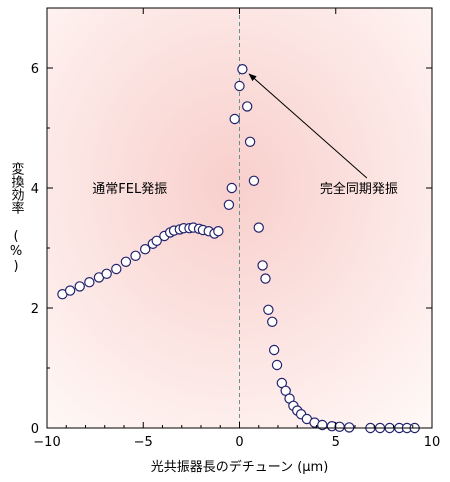  What do you see at coordinates (308, 126) in the screenshot?
I see `annotation-arrow` at bounding box center [308, 126].